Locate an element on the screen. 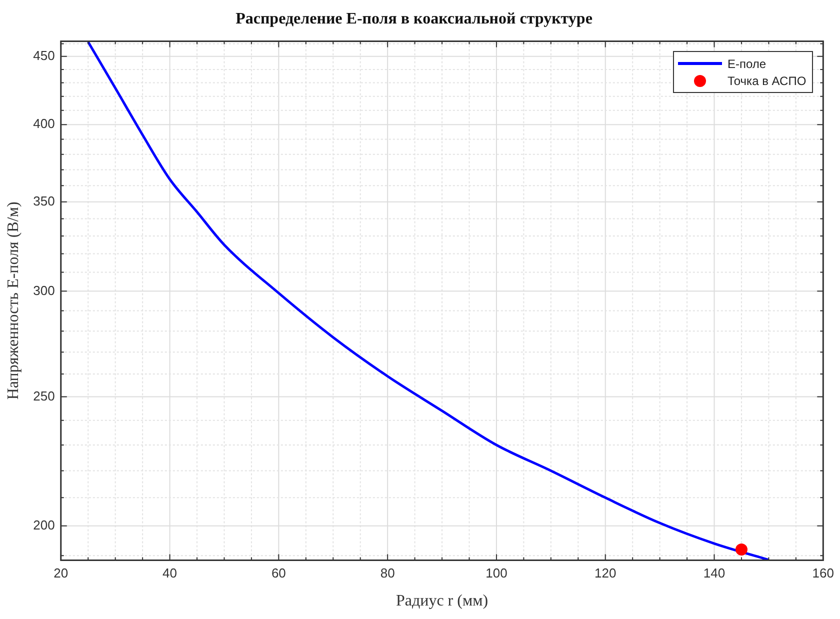 The image size is (840, 619). x-tick-label: 80 is located at coordinates (387, 573).